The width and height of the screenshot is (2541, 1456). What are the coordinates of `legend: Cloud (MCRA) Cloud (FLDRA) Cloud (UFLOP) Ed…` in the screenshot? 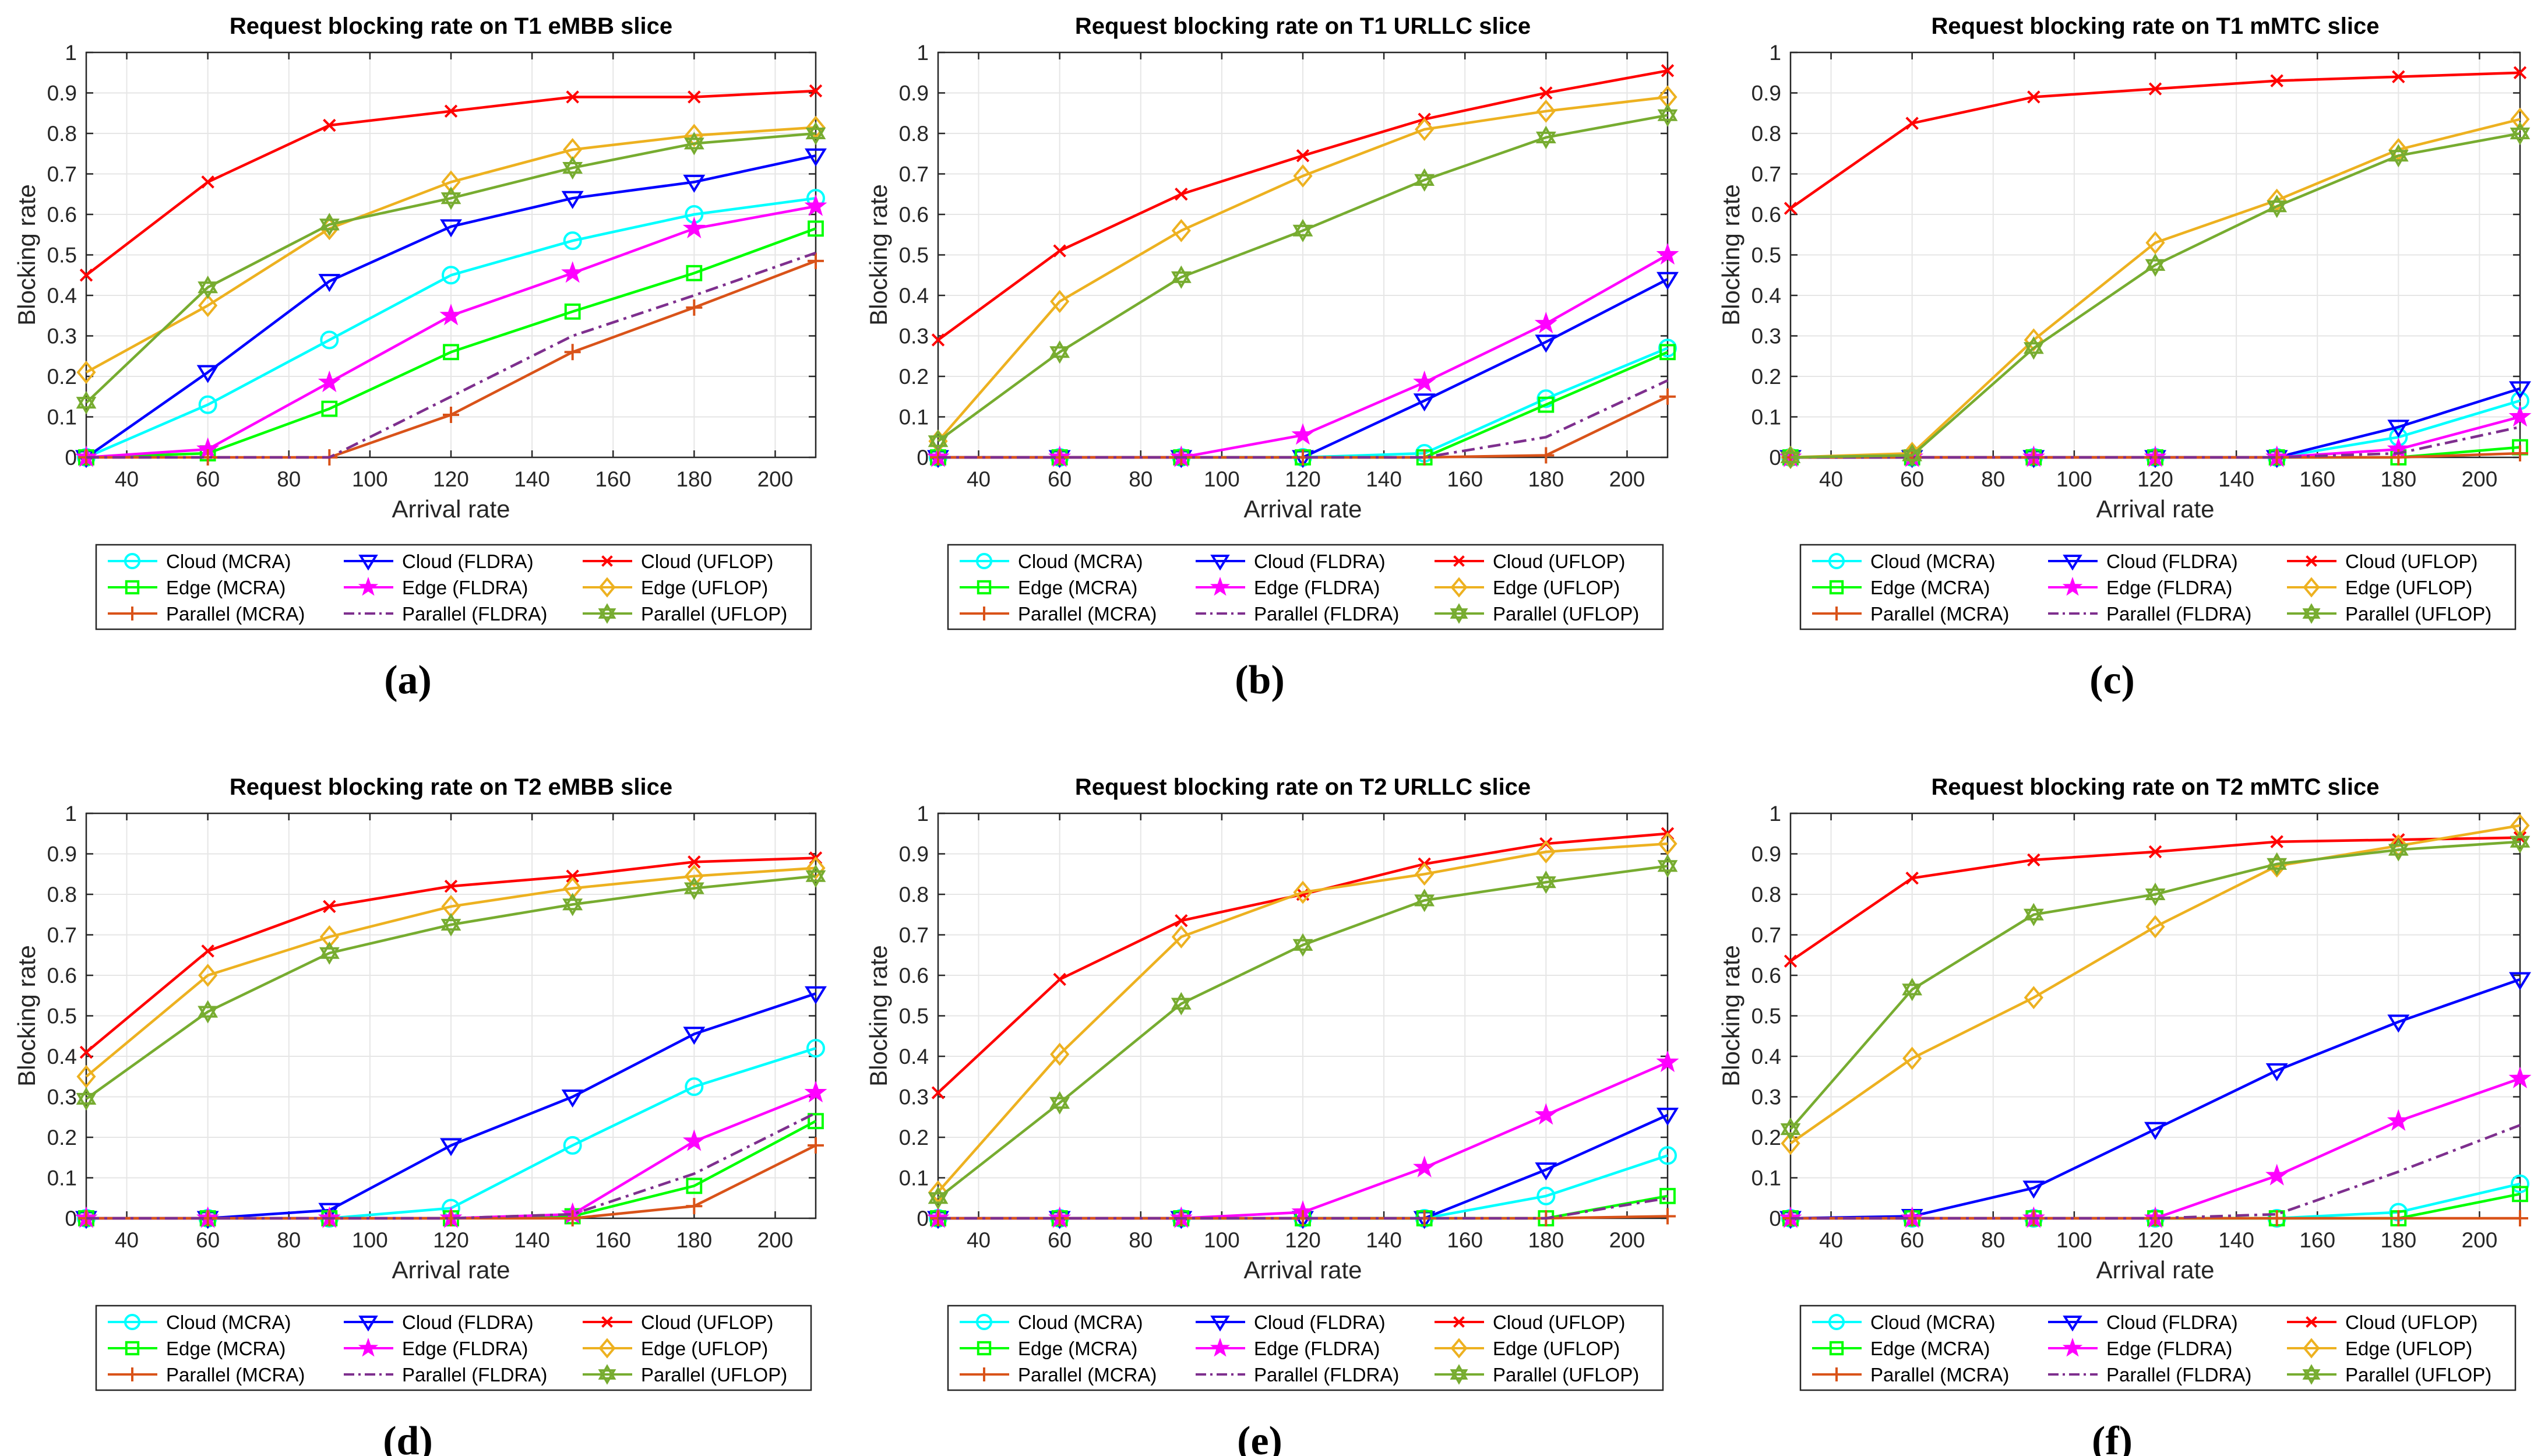 It's located at (453, 1348).